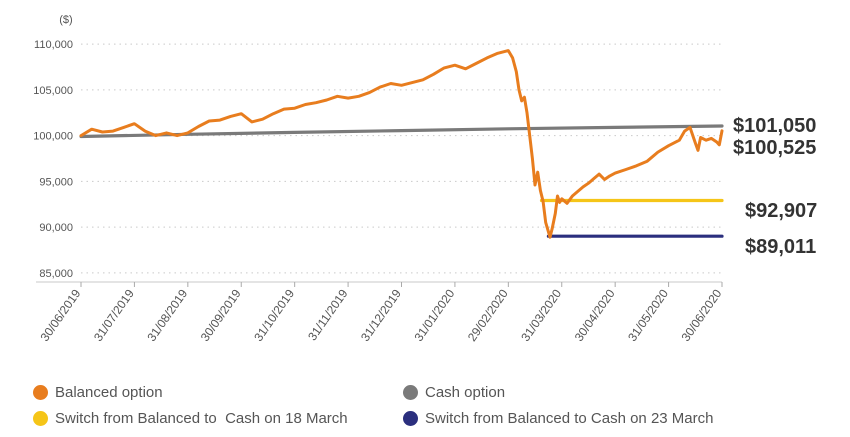 This screenshot has width=850, height=437. What do you see at coordinates (775, 186) in the screenshot?
I see `end-value-labels: $100,525$101,050 $92,907 $89,011` at bounding box center [775, 186].